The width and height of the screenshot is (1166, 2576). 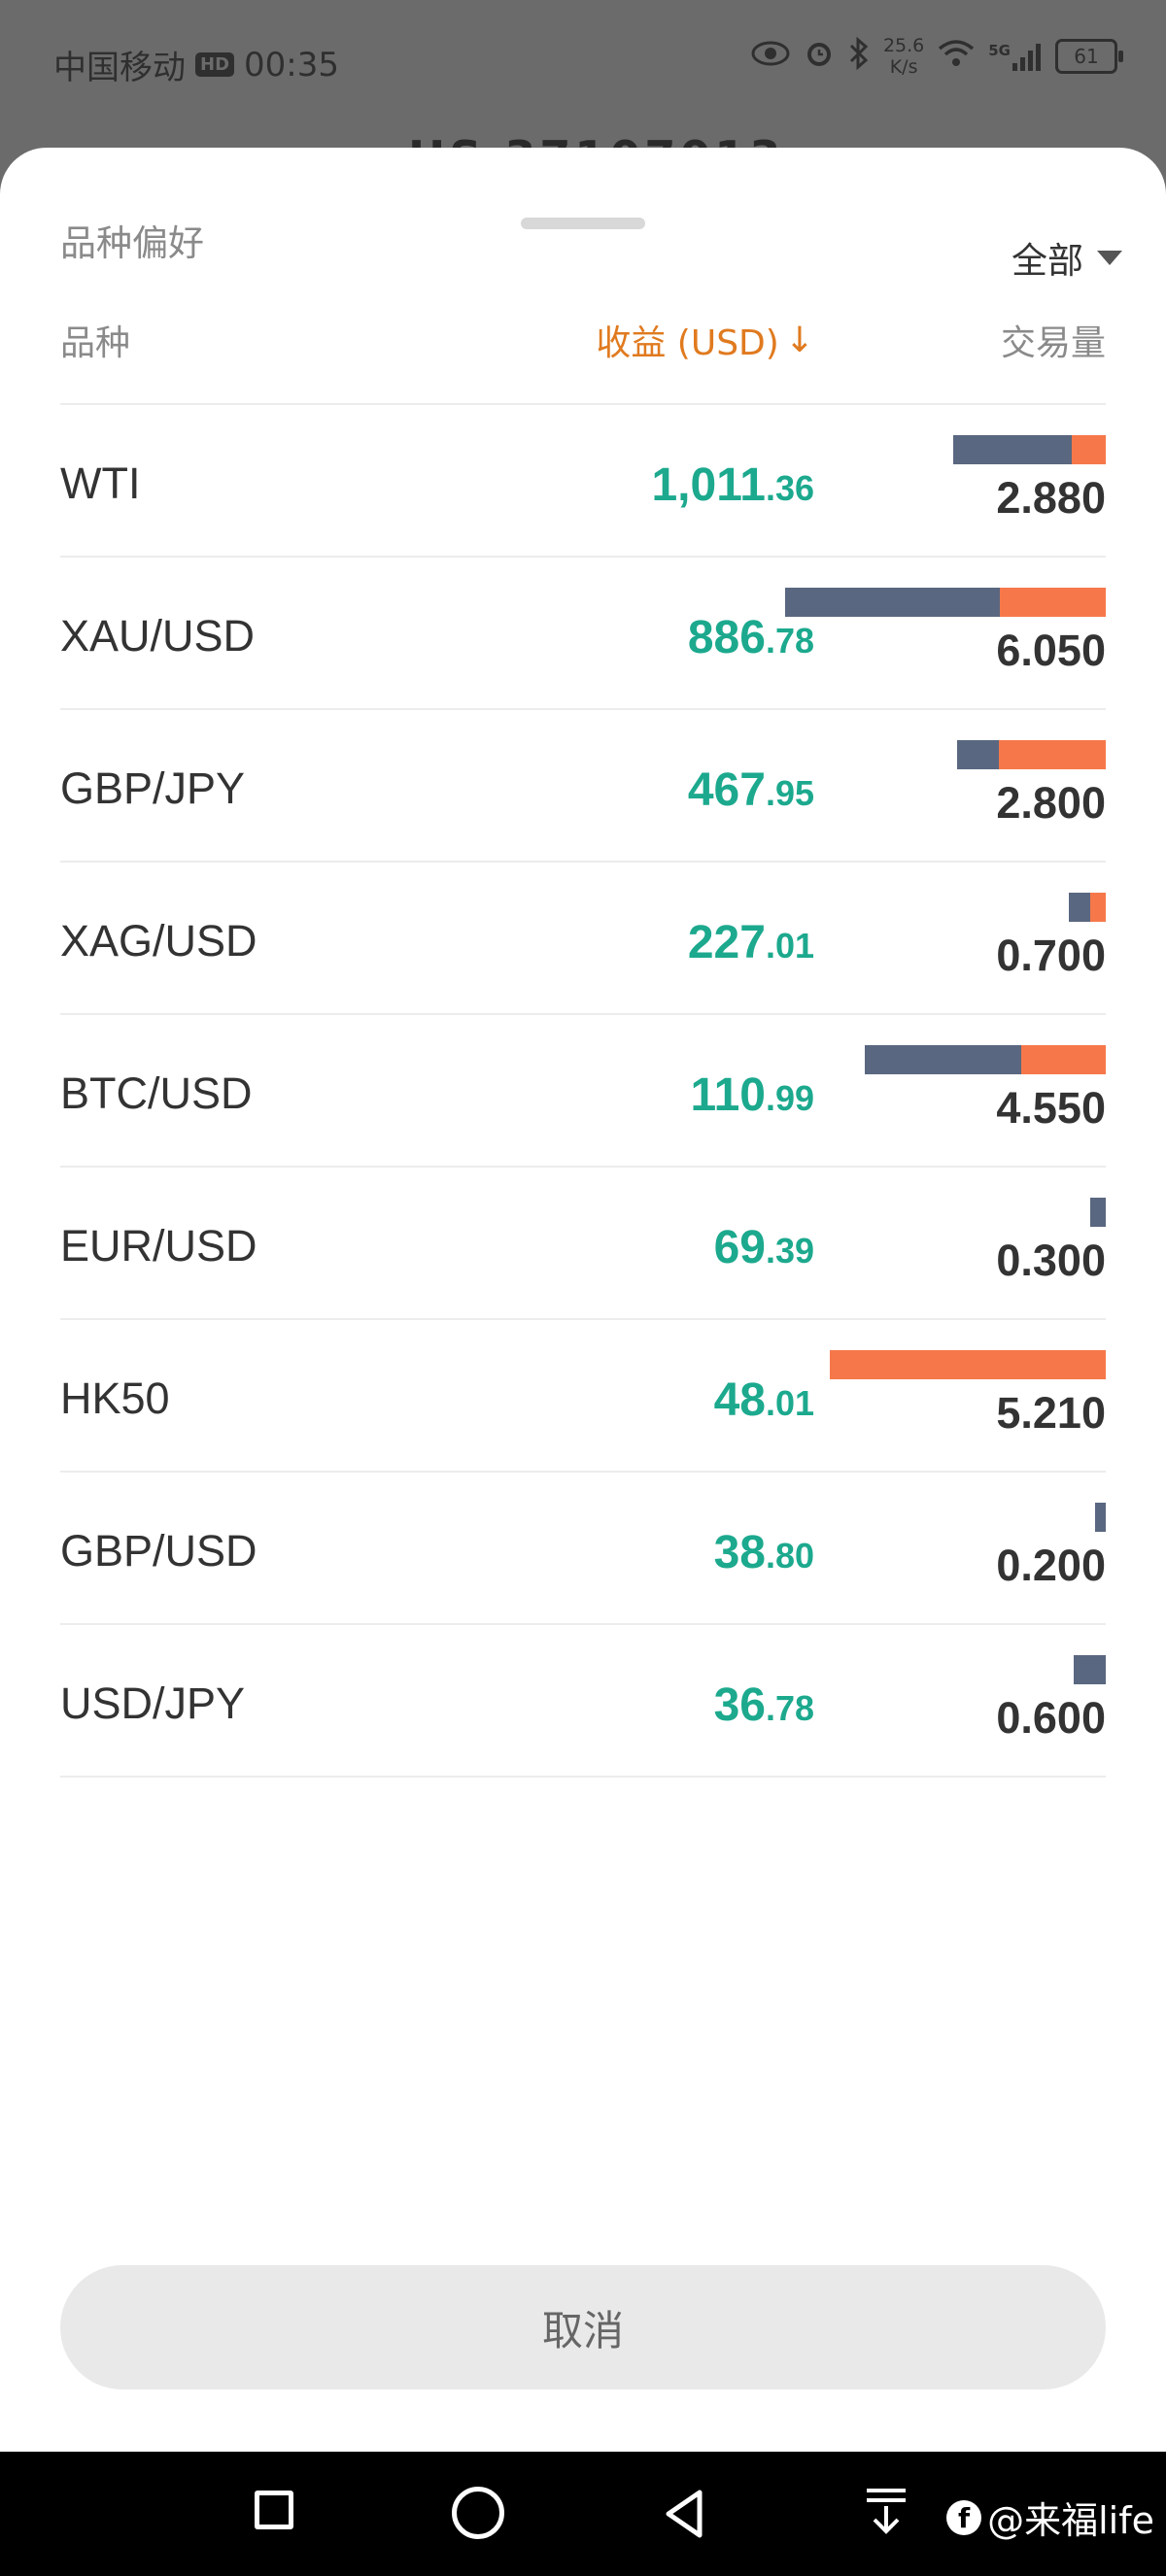 What do you see at coordinates (726, 637) in the screenshot?
I see `profit-integer: 886` at bounding box center [726, 637].